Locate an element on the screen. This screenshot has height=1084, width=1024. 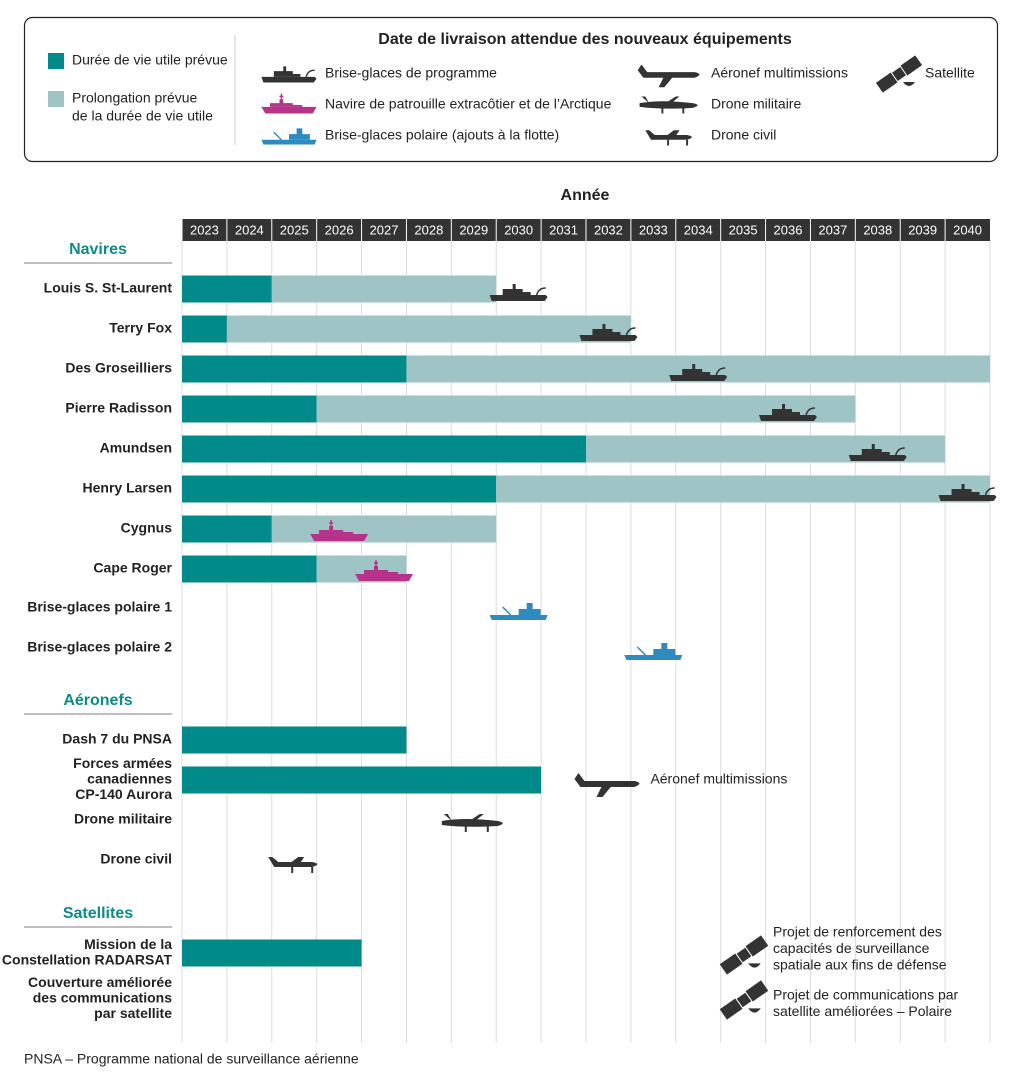
x-tick-label: 2036 is located at coordinates (788, 229).